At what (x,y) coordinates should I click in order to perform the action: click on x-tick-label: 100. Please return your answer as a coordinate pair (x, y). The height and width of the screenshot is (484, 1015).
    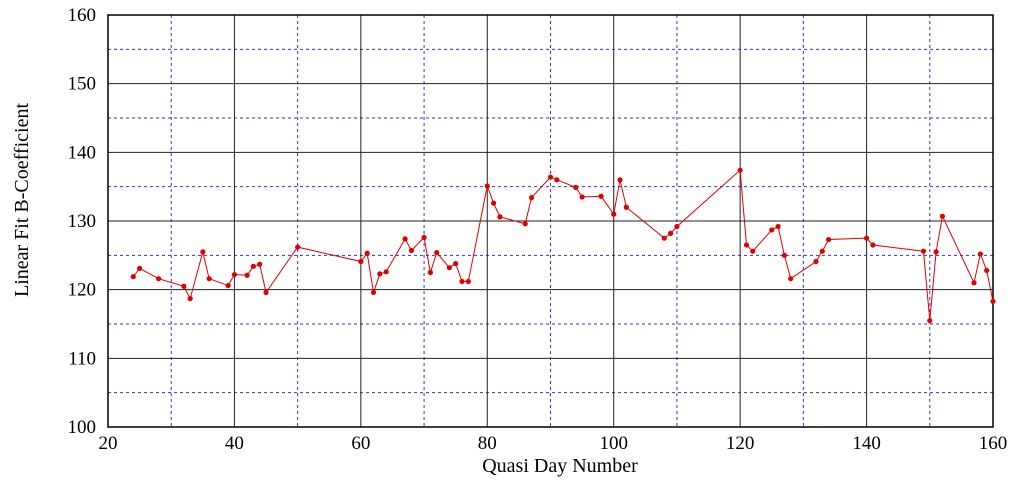
    Looking at the image, I should click on (613, 443).